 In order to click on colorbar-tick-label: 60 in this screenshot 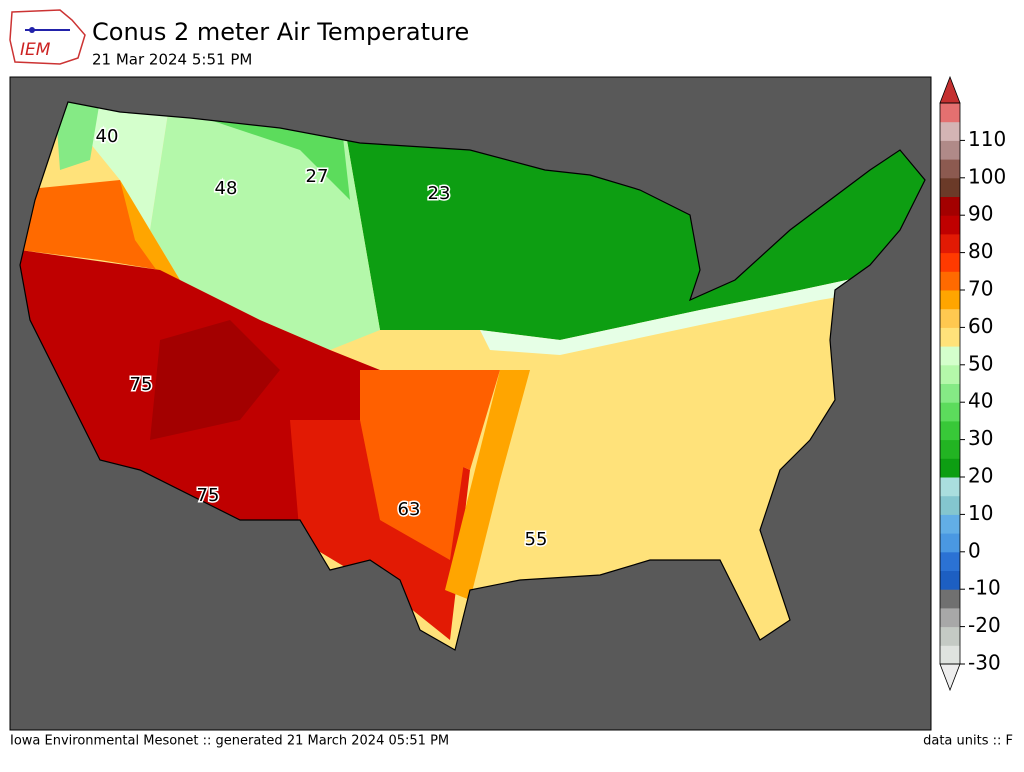, I will do `click(980, 326)`.